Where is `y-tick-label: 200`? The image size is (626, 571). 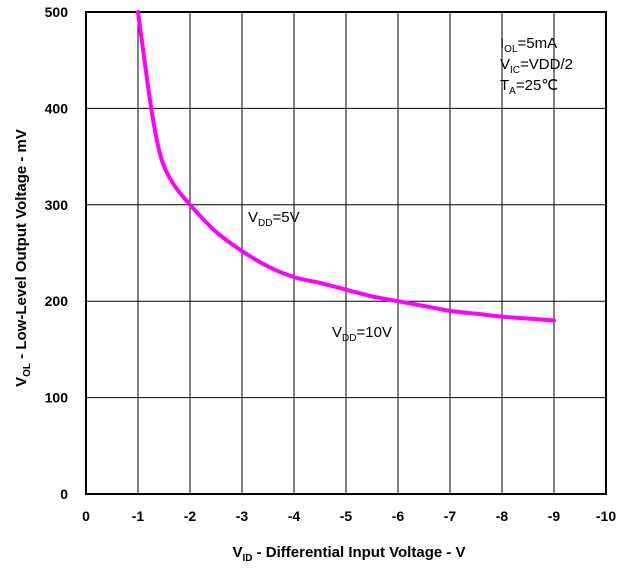 y-tick-label: 200 is located at coordinates (57, 301).